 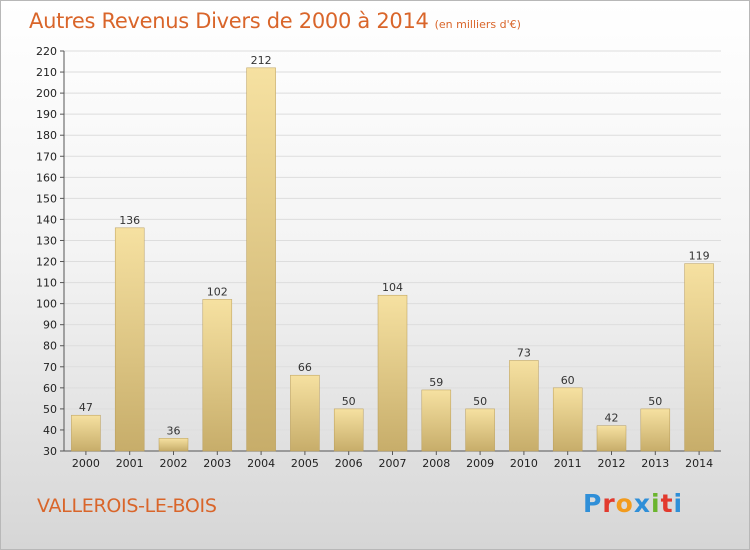 I want to click on data-label-2010: 73, so click(x=524, y=352).